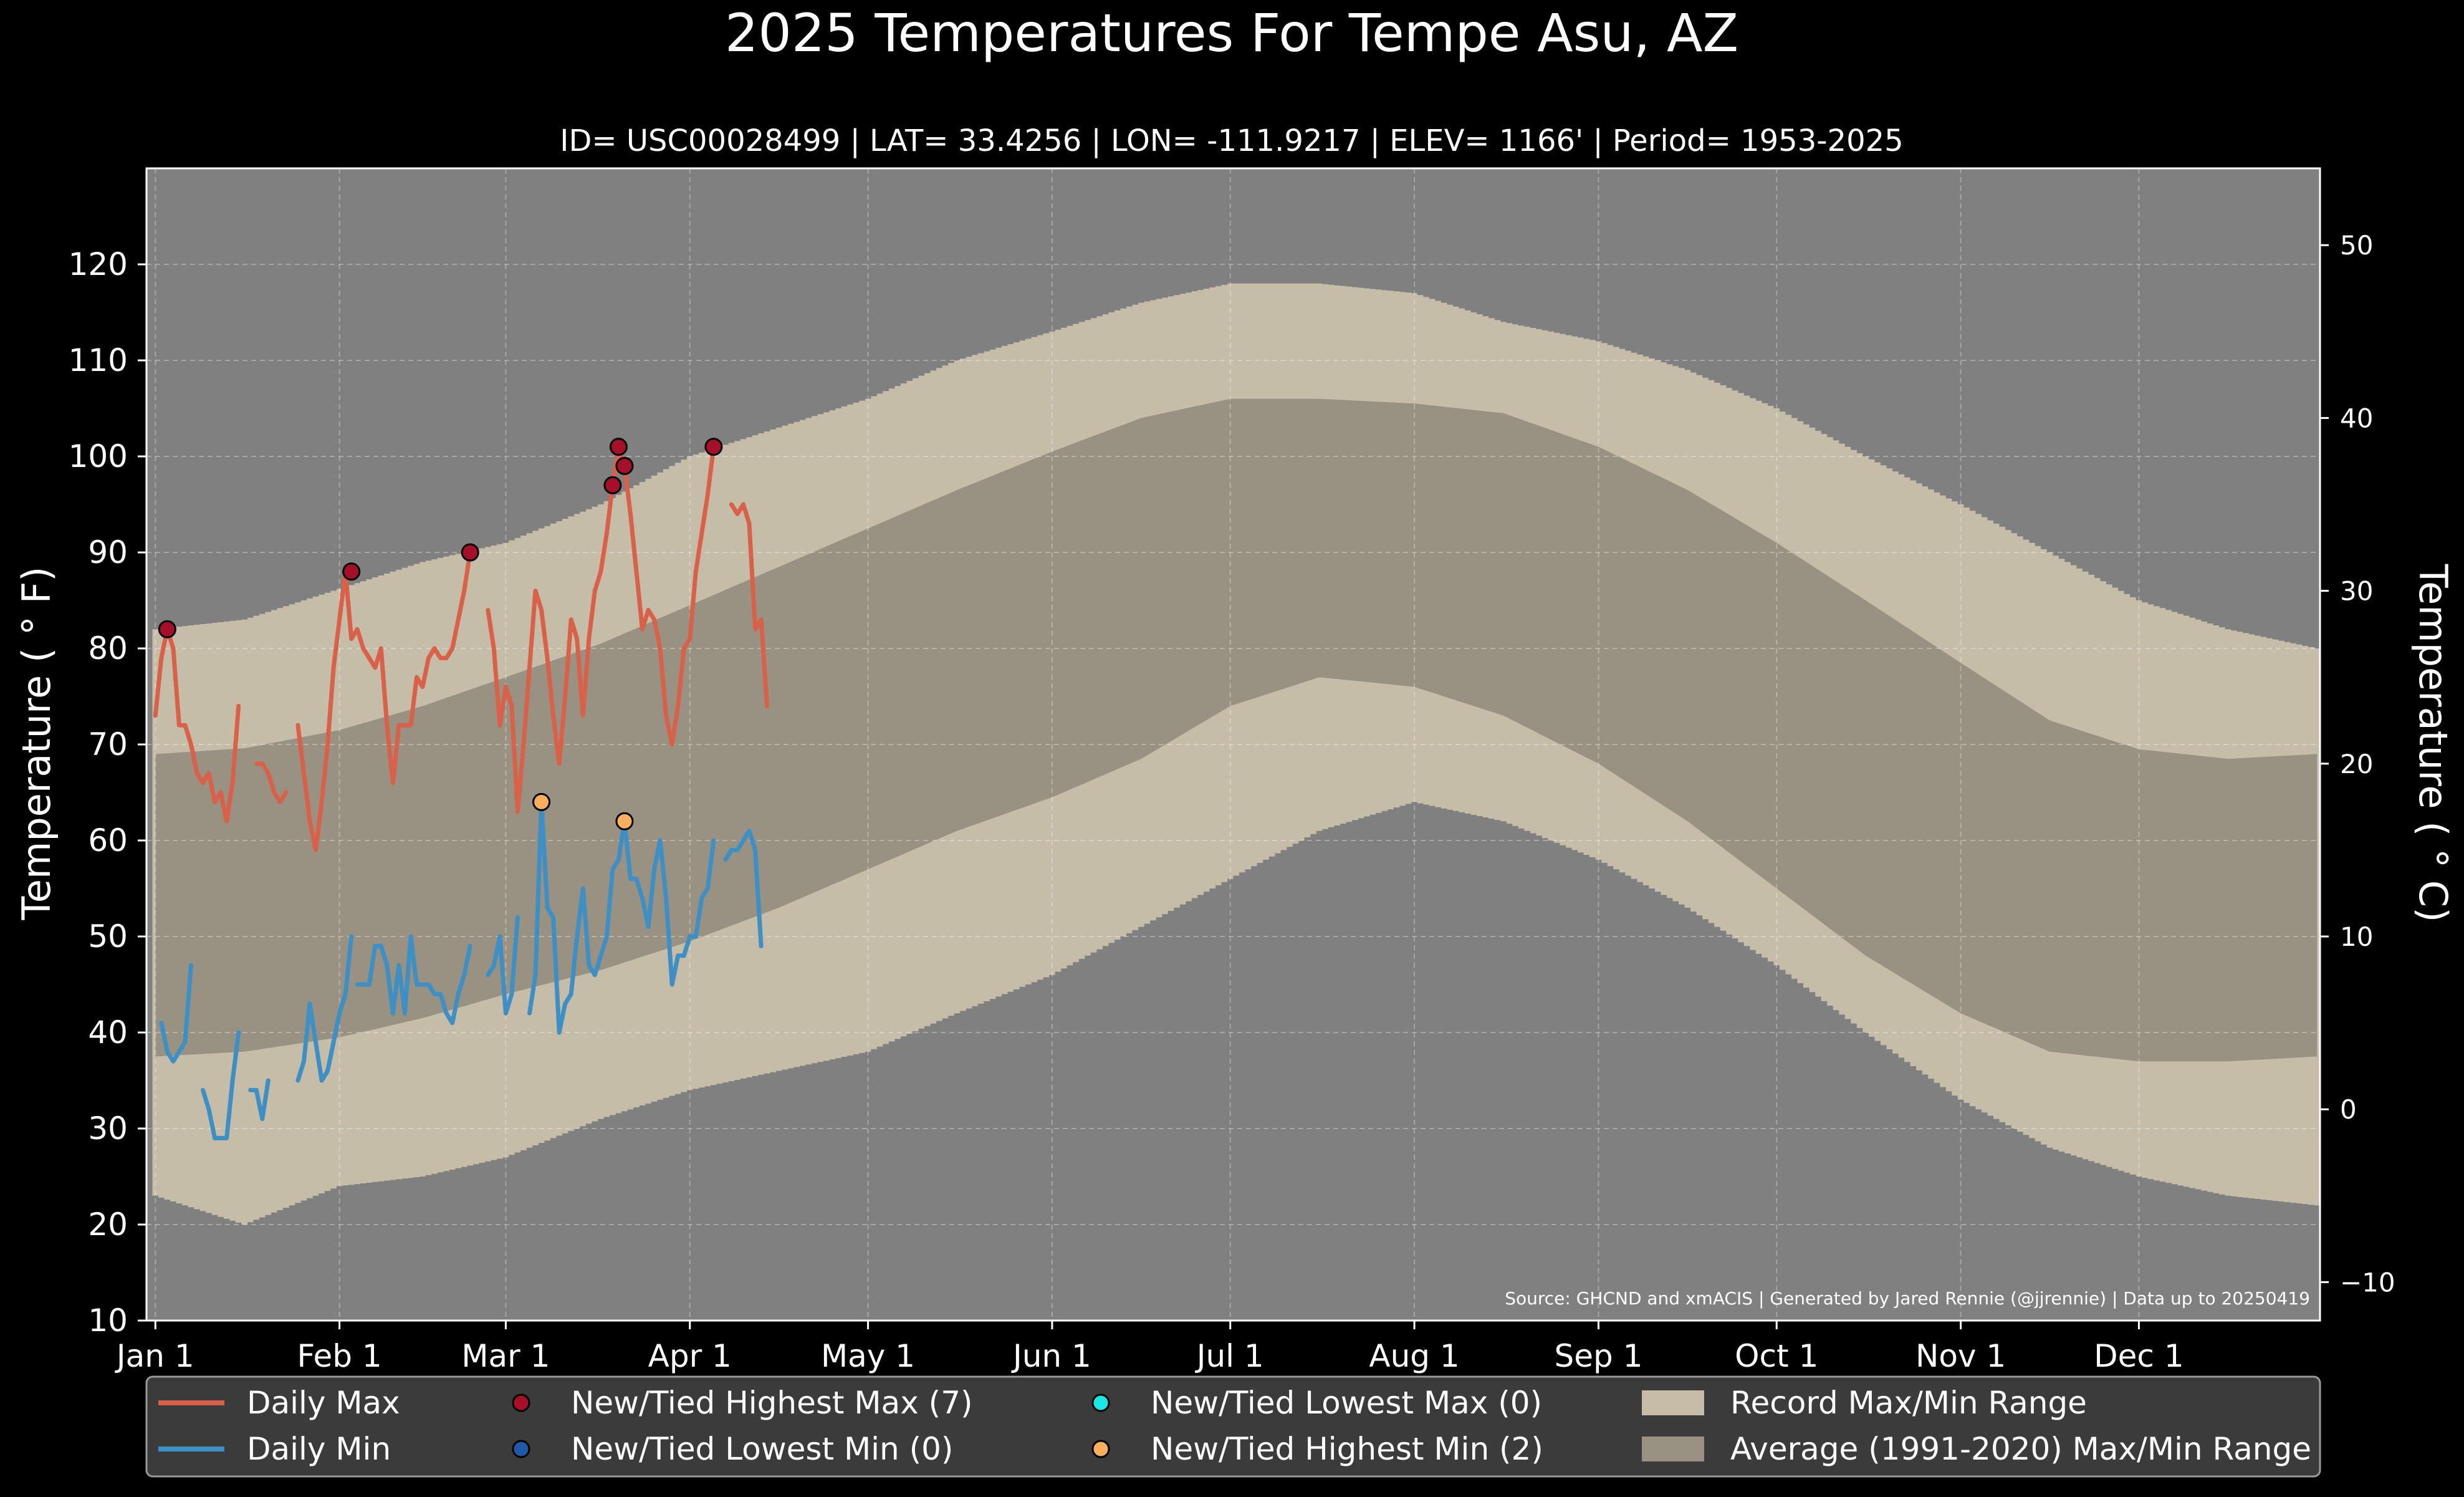 The height and width of the screenshot is (1497, 2464). I want to click on y-tick-label-left: 110, so click(98, 360).